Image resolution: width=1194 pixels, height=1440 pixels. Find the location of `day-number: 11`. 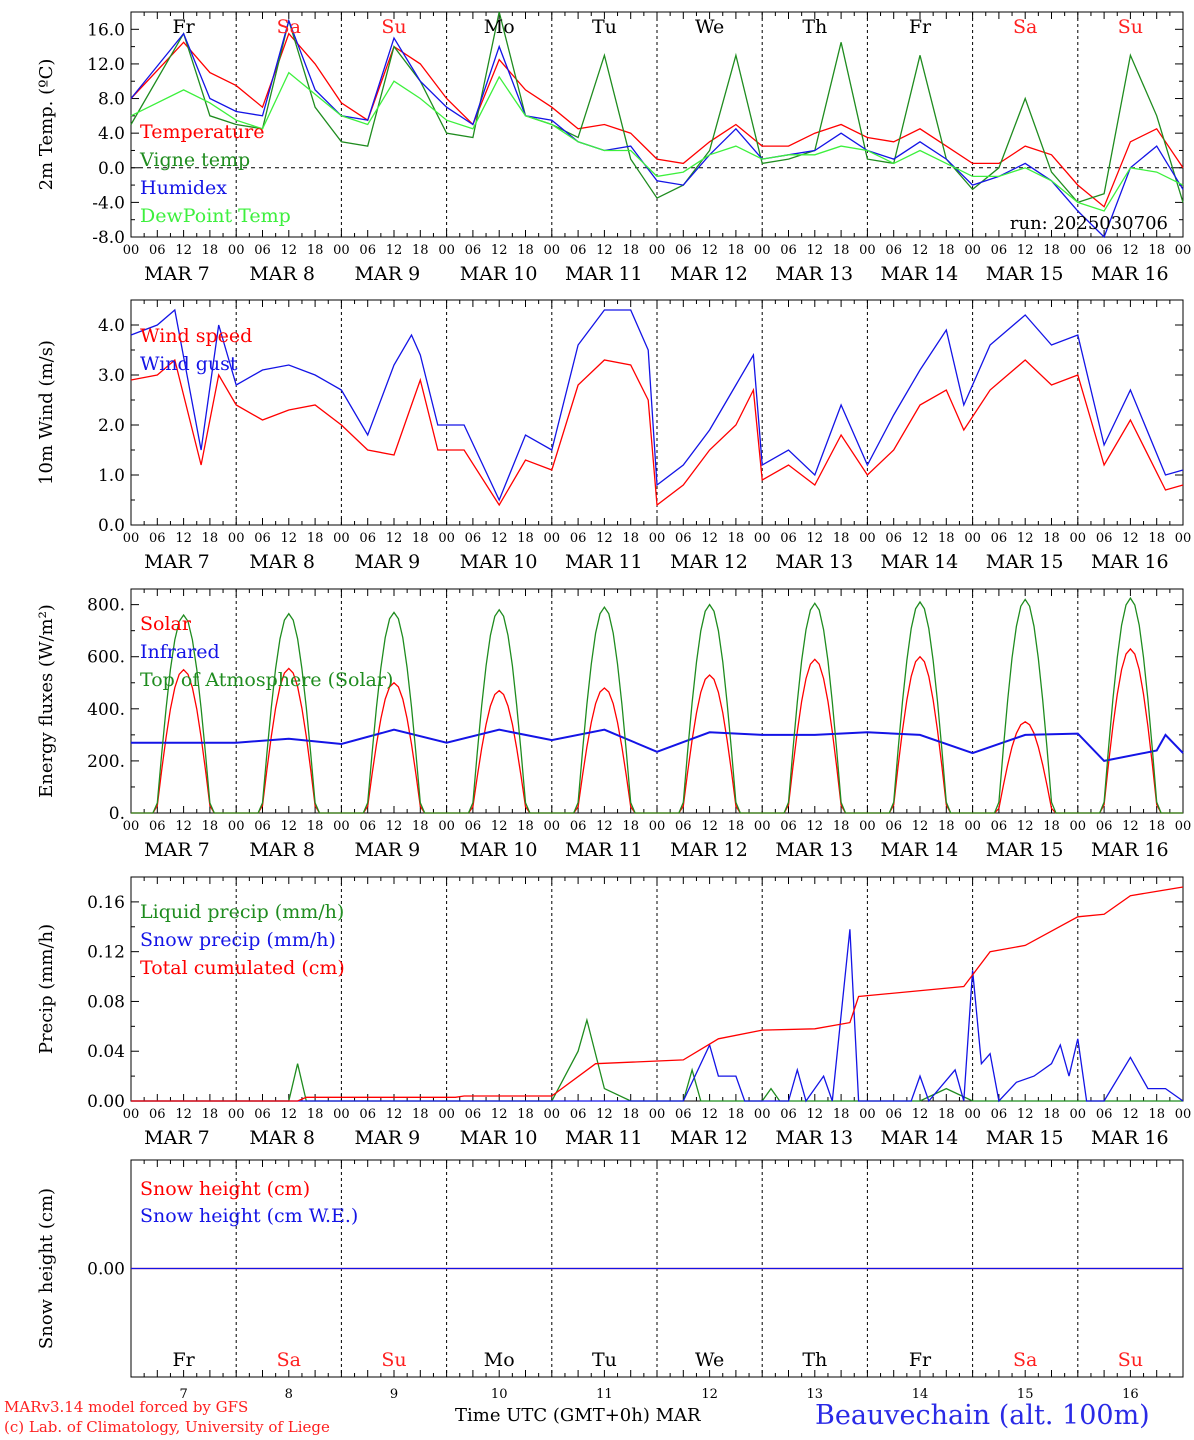

day-number: 11 is located at coordinates (604, 1394).